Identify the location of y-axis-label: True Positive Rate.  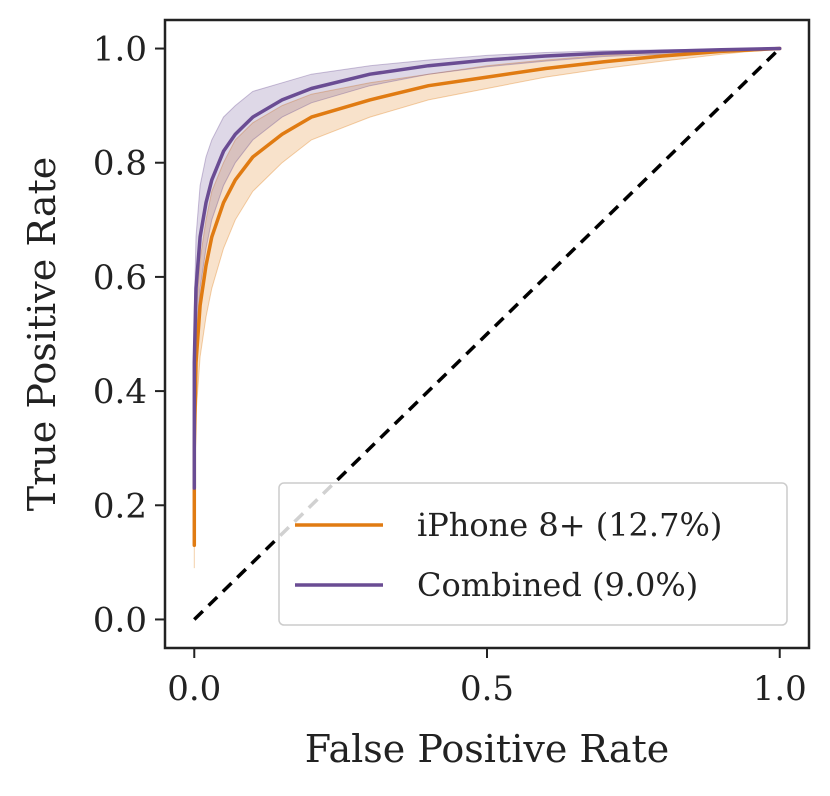
(42, 334).